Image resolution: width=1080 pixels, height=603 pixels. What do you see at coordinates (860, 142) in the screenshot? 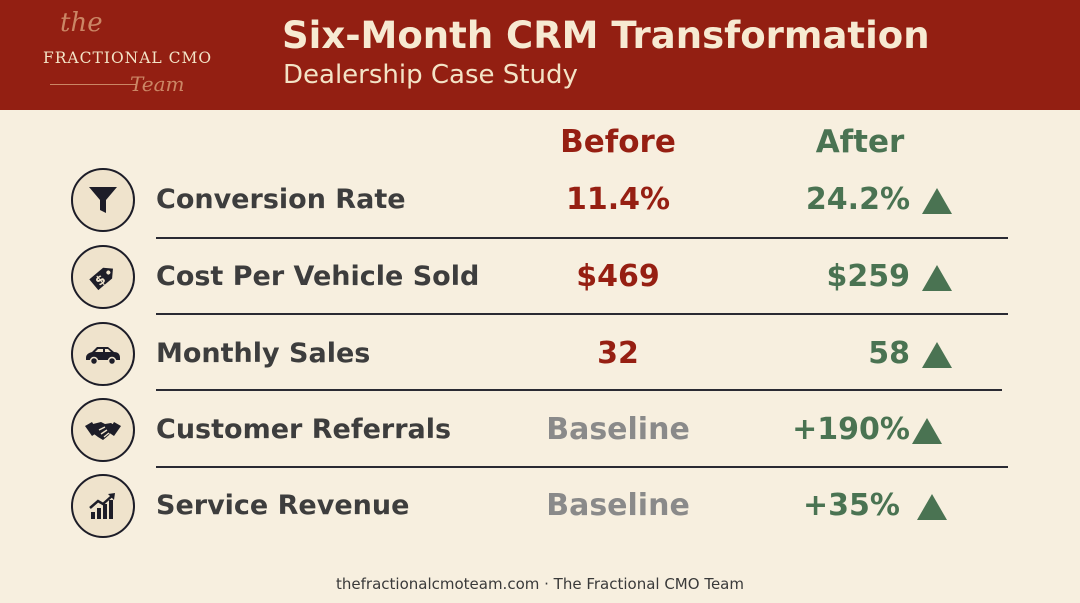
I see `column-header-after: After` at bounding box center [860, 142].